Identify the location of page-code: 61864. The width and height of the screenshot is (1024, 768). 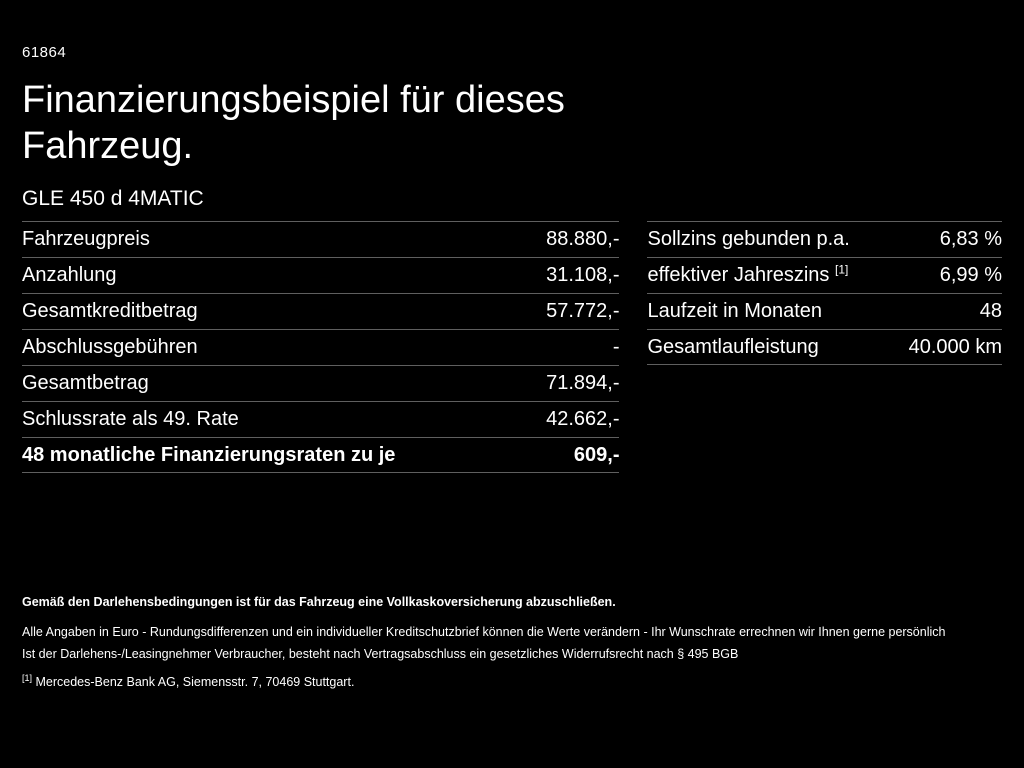
(44, 52).